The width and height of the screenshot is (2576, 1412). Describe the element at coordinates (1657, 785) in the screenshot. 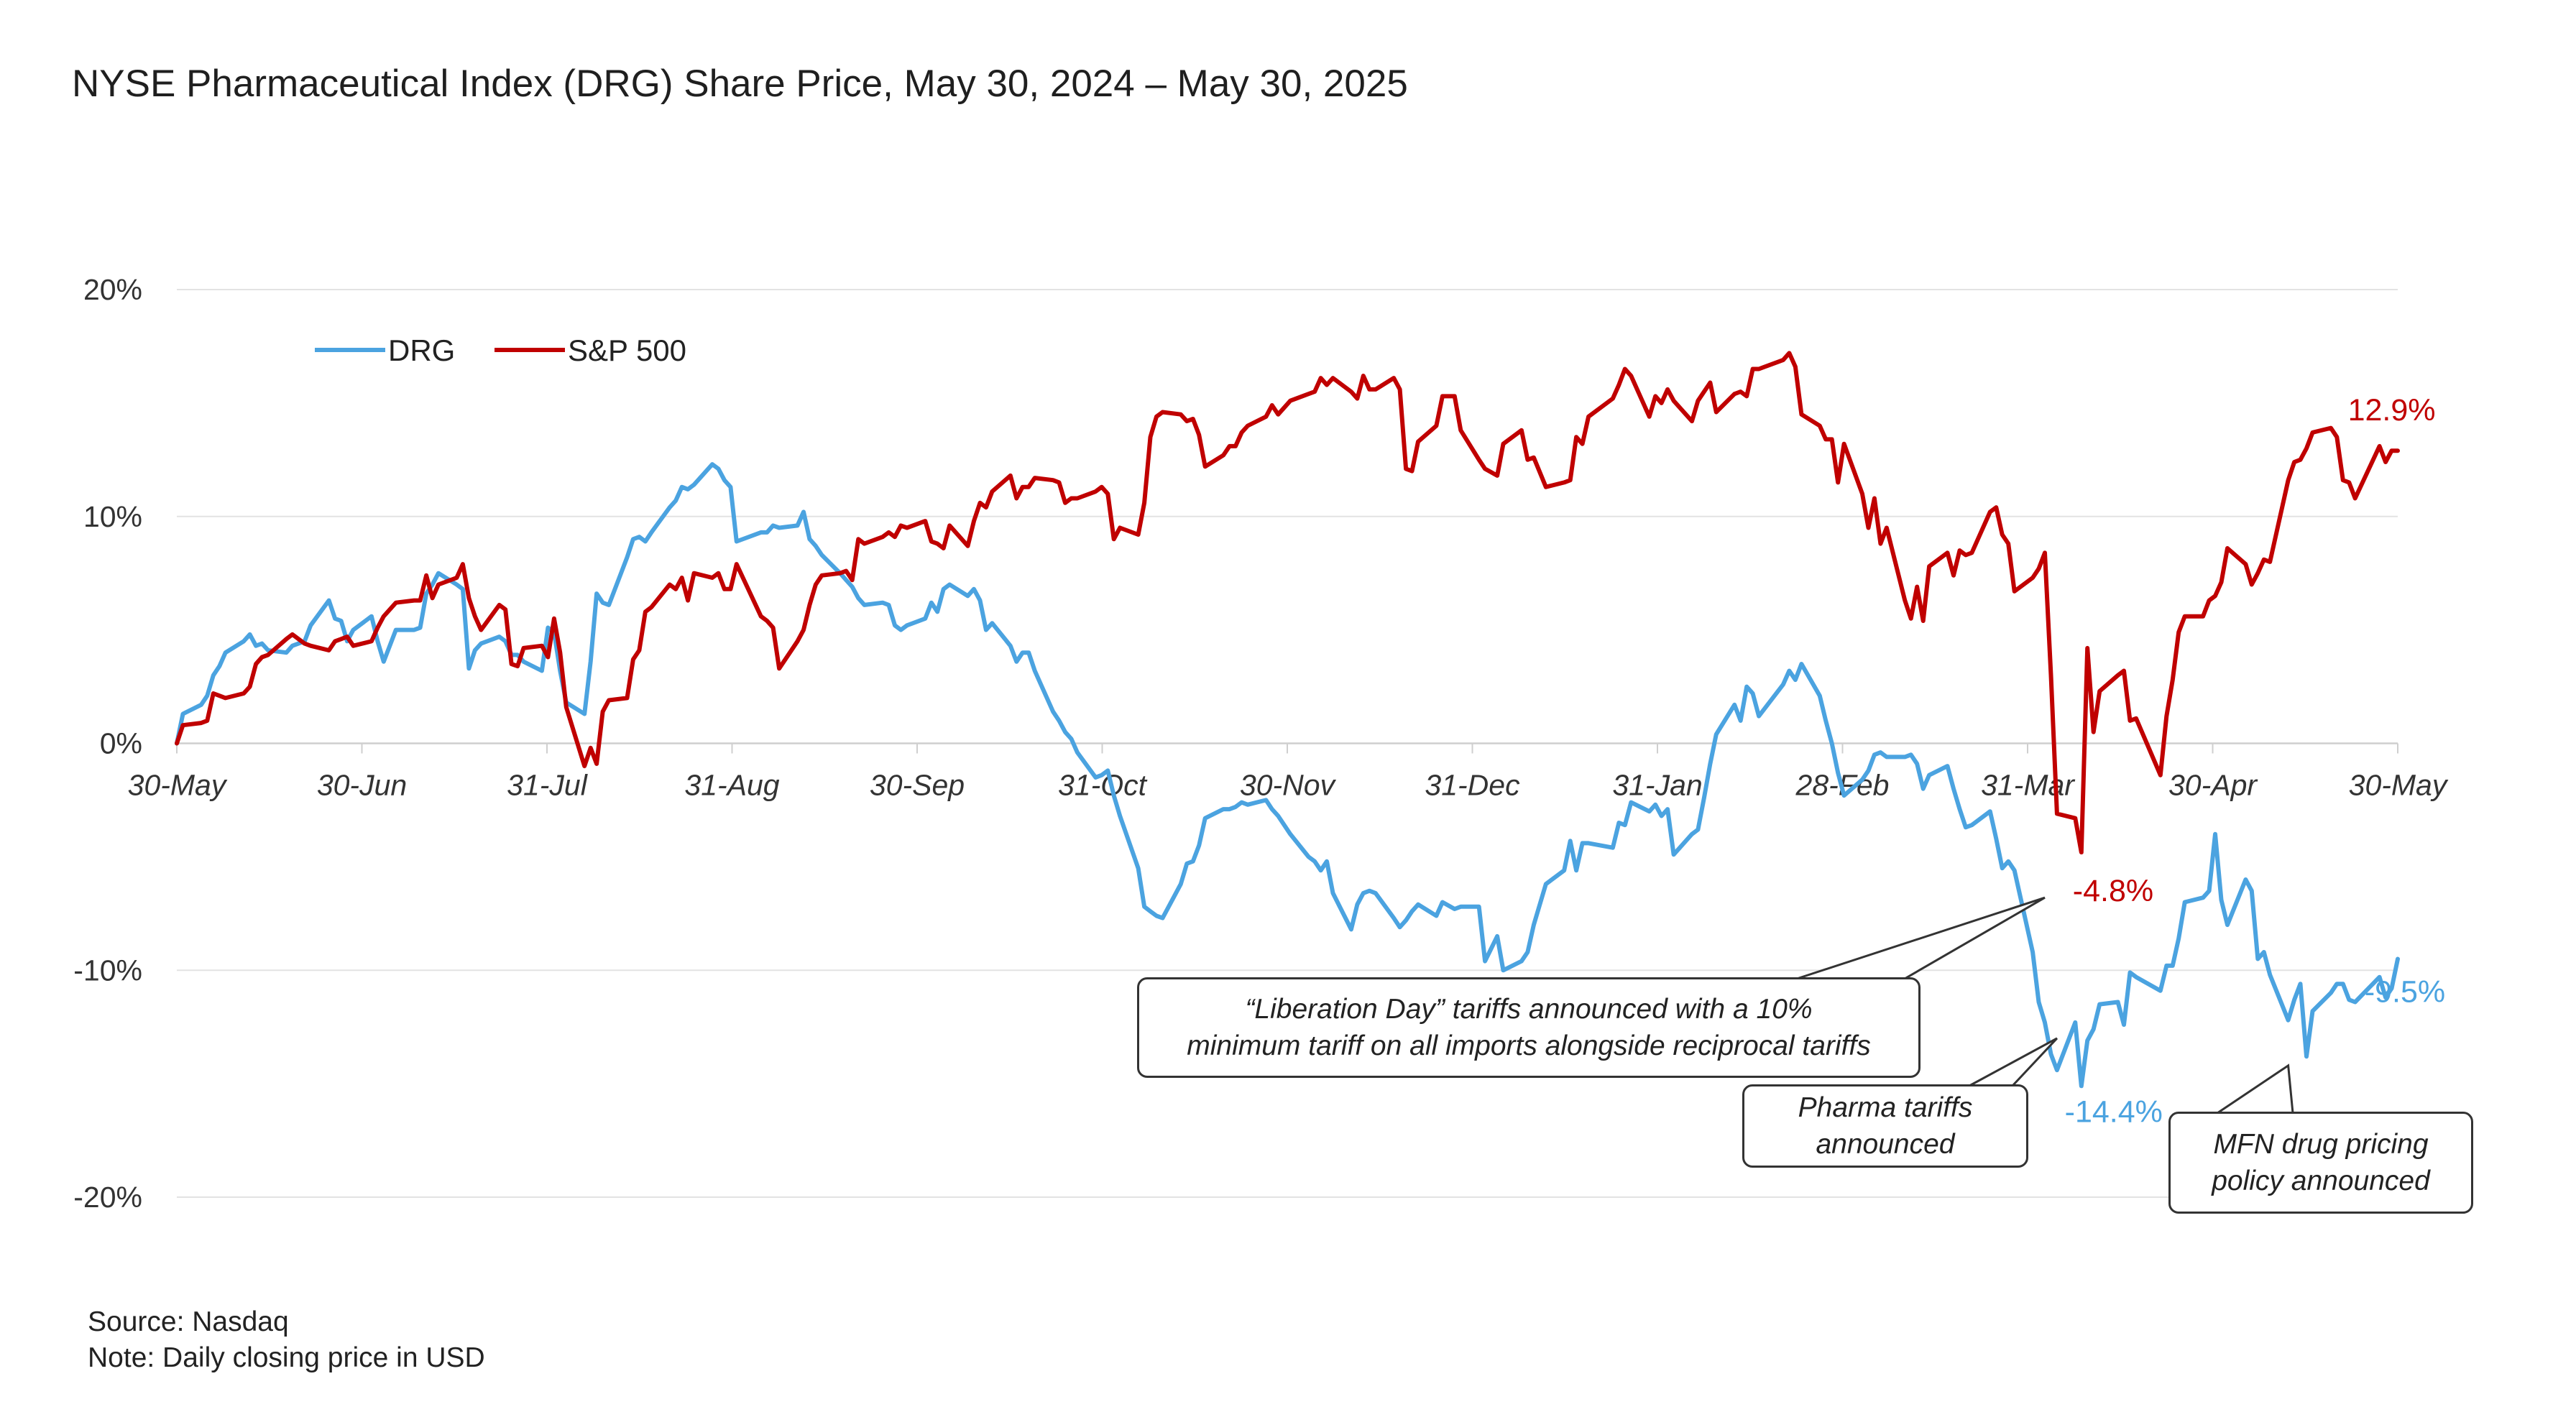

I see `x-tick-label: 31-Jan` at that location.